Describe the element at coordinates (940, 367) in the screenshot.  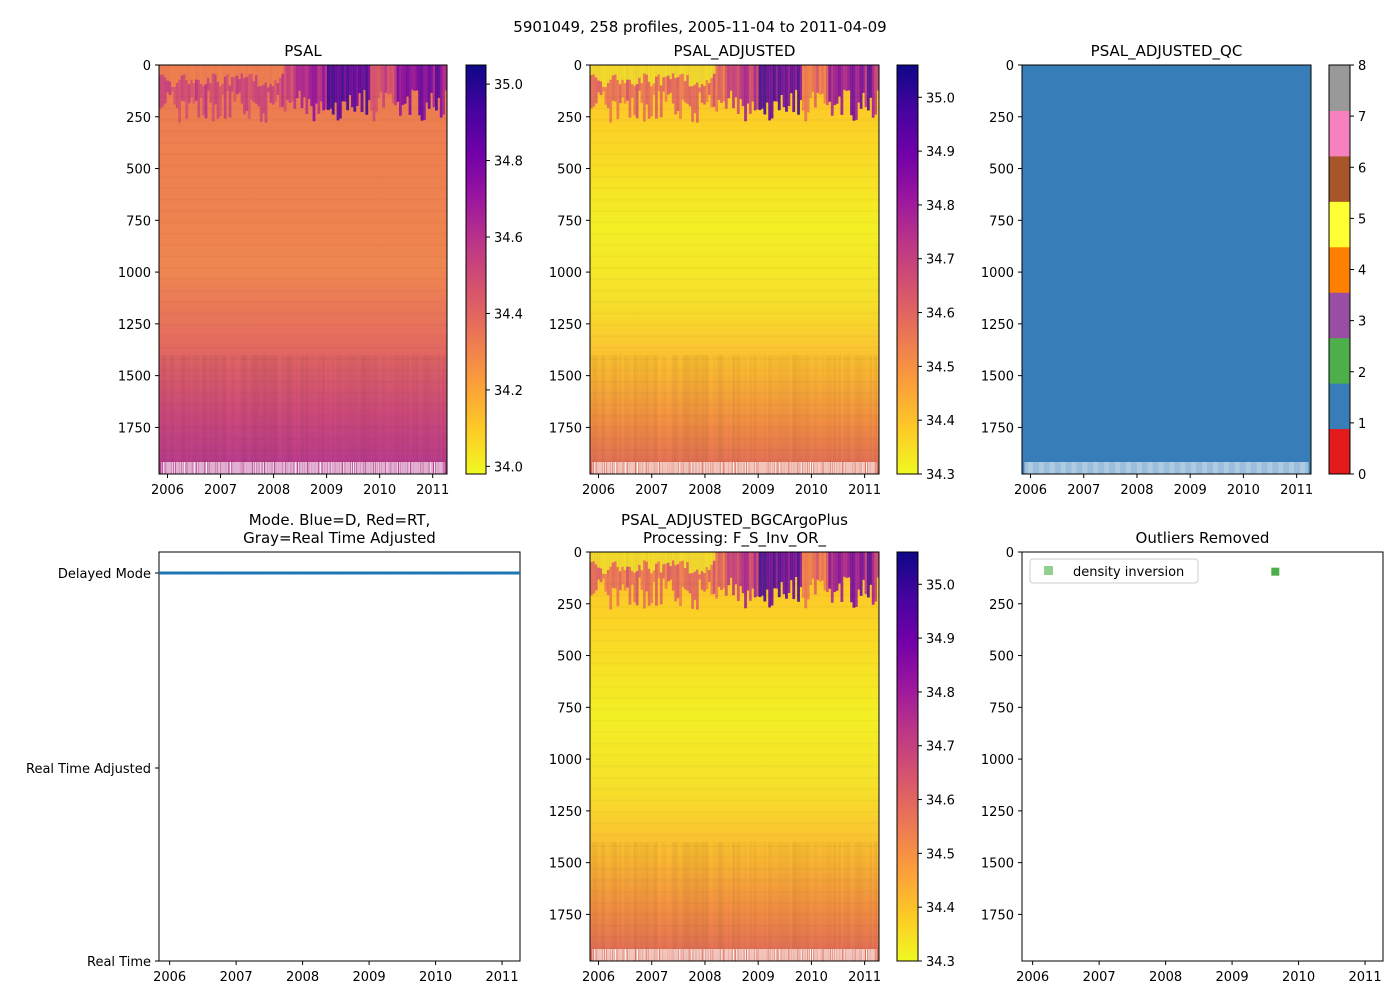
I see `psal_adj-colorbar-label: 34.5` at that location.